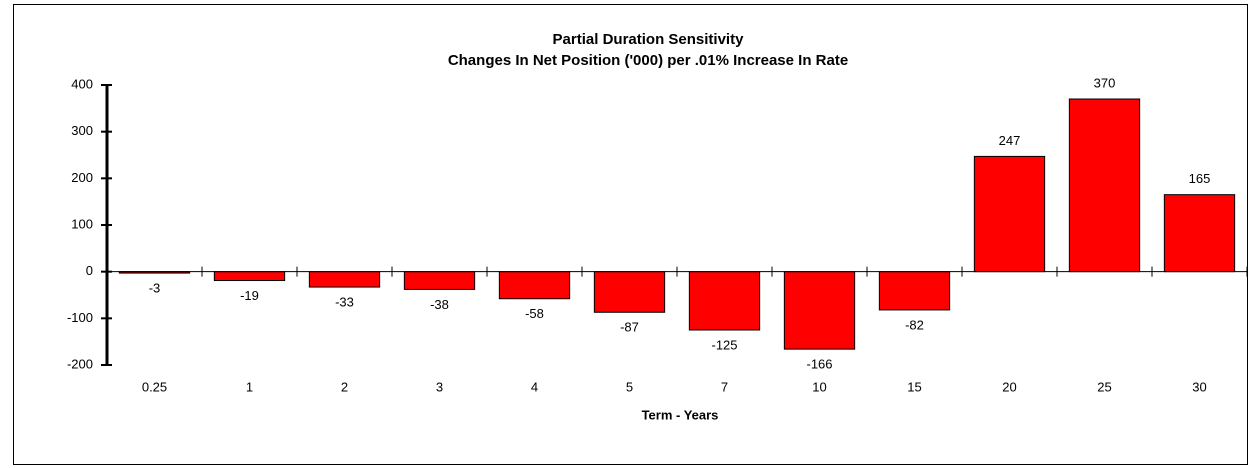  I want to click on y-tick-label: 200, so click(82, 177).